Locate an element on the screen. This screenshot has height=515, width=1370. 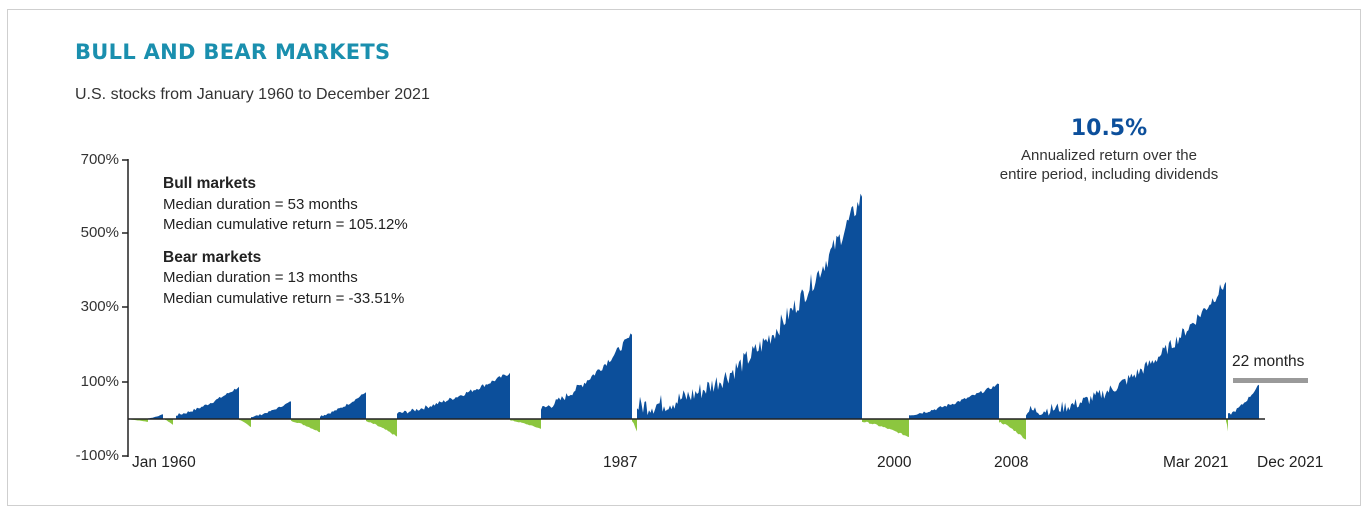
legend-bear-duration: Median duration = 13 months is located at coordinates (260, 277).